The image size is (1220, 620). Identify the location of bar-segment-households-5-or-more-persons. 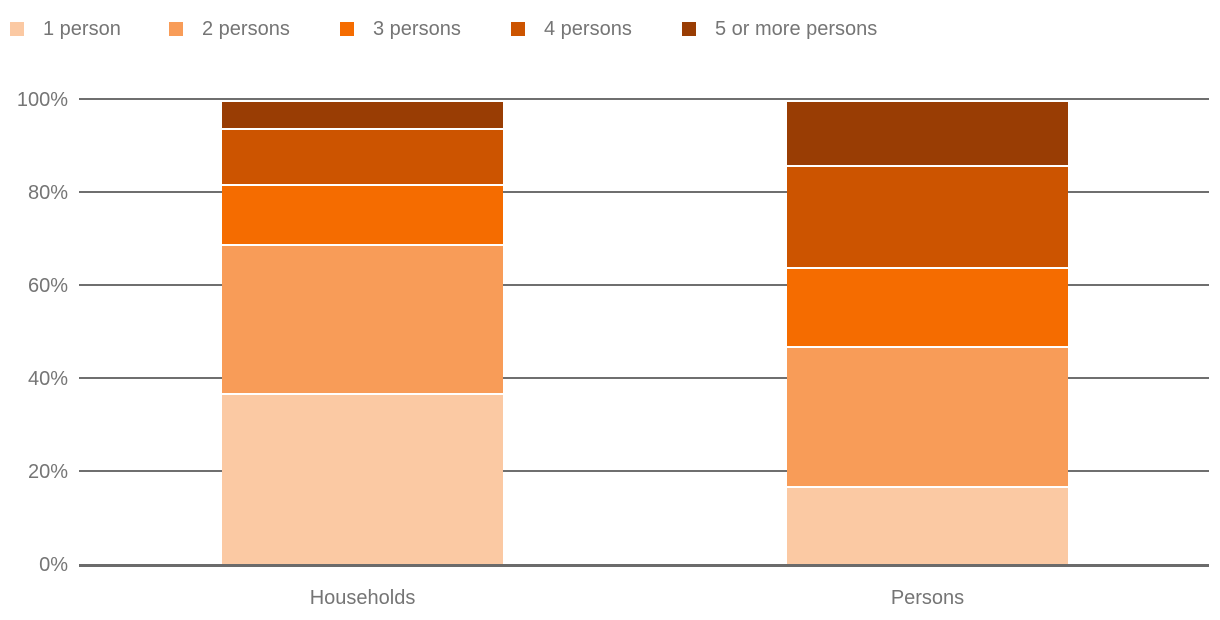
(362, 114).